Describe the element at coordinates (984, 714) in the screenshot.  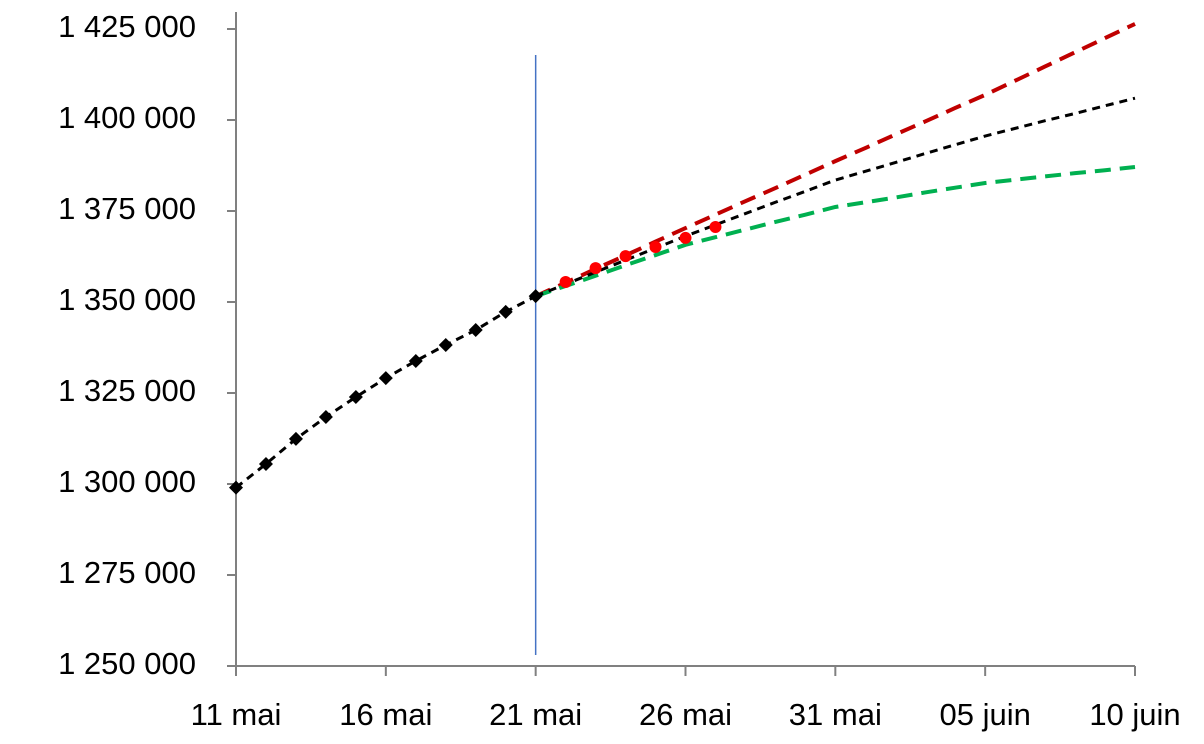
I see `x-tick-label: 05 juin` at that location.